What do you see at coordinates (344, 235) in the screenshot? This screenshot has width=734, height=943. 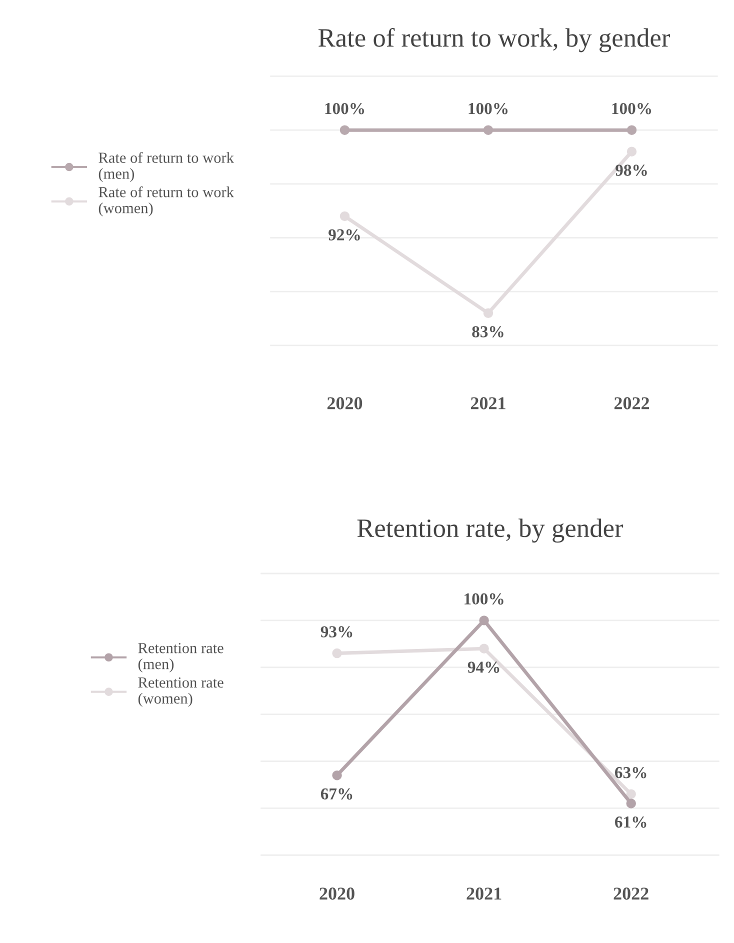 I see `data-label: 92%` at bounding box center [344, 235].